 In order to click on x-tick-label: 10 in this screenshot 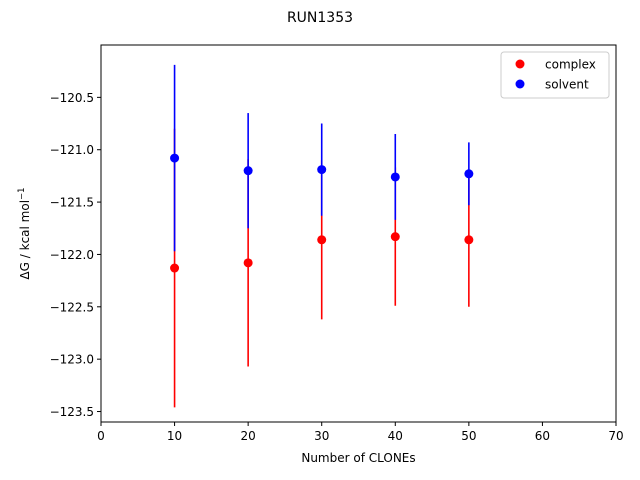, I will do `click(174, 436)`.